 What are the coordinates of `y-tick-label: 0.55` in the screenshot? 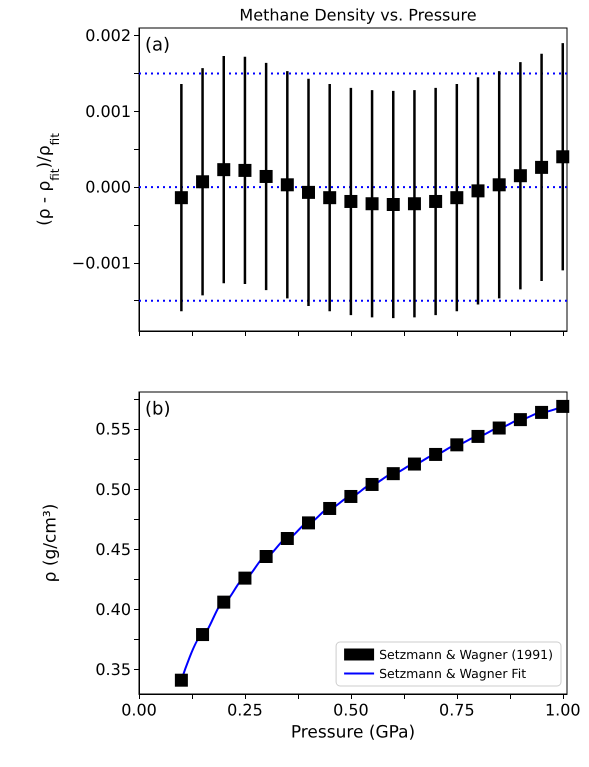 It's located at (113, 429).